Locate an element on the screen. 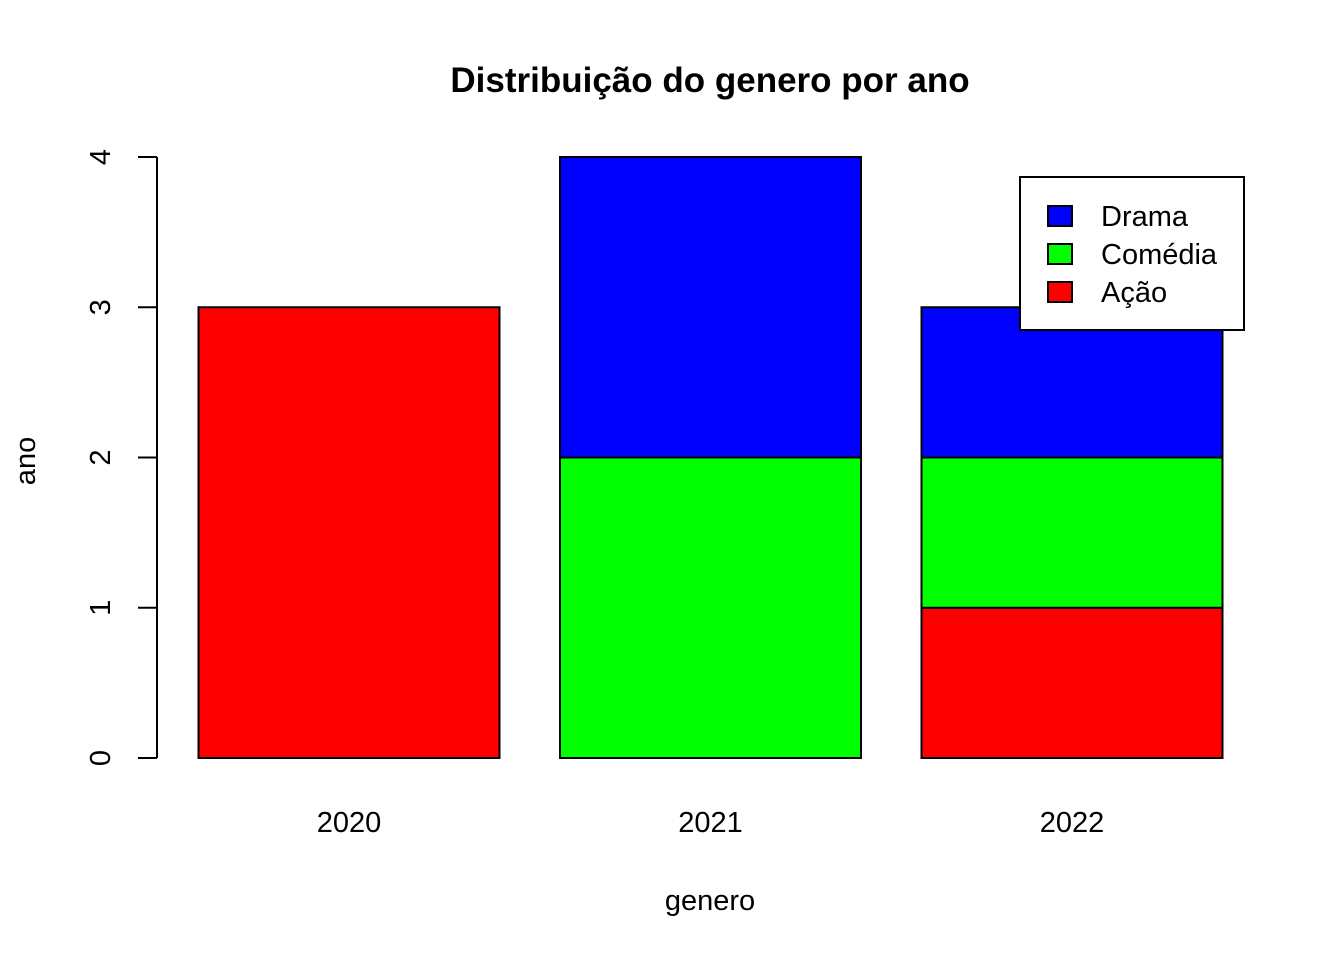 Image resolution: width=1344 pixels, height=960 pixels. y-tick-label: 2 is located at coordinates (101, 457).